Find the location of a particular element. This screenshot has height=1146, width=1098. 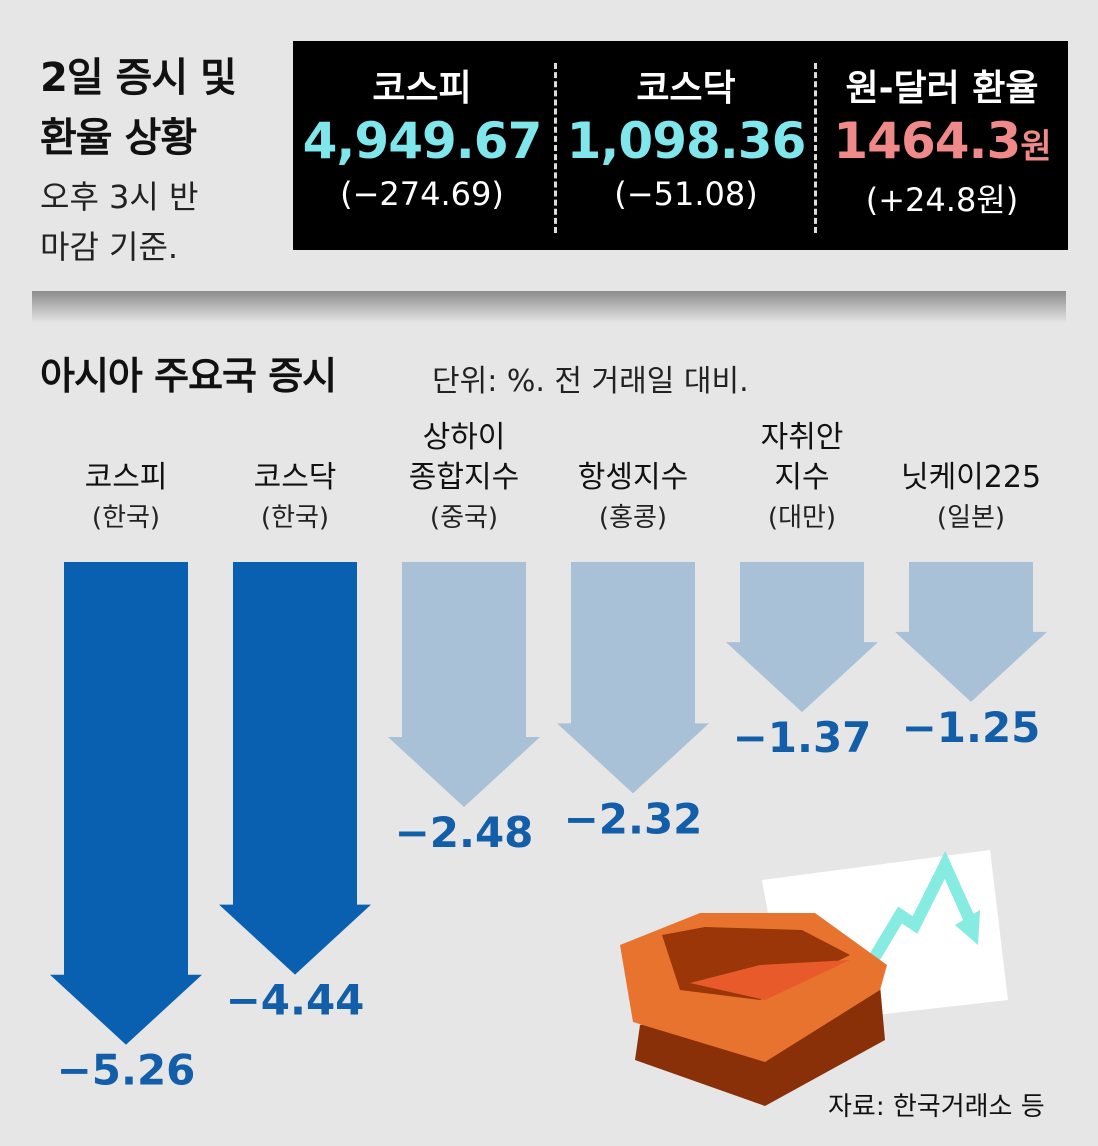

data-label: −4.44 is located at coordinates (295, 1000).